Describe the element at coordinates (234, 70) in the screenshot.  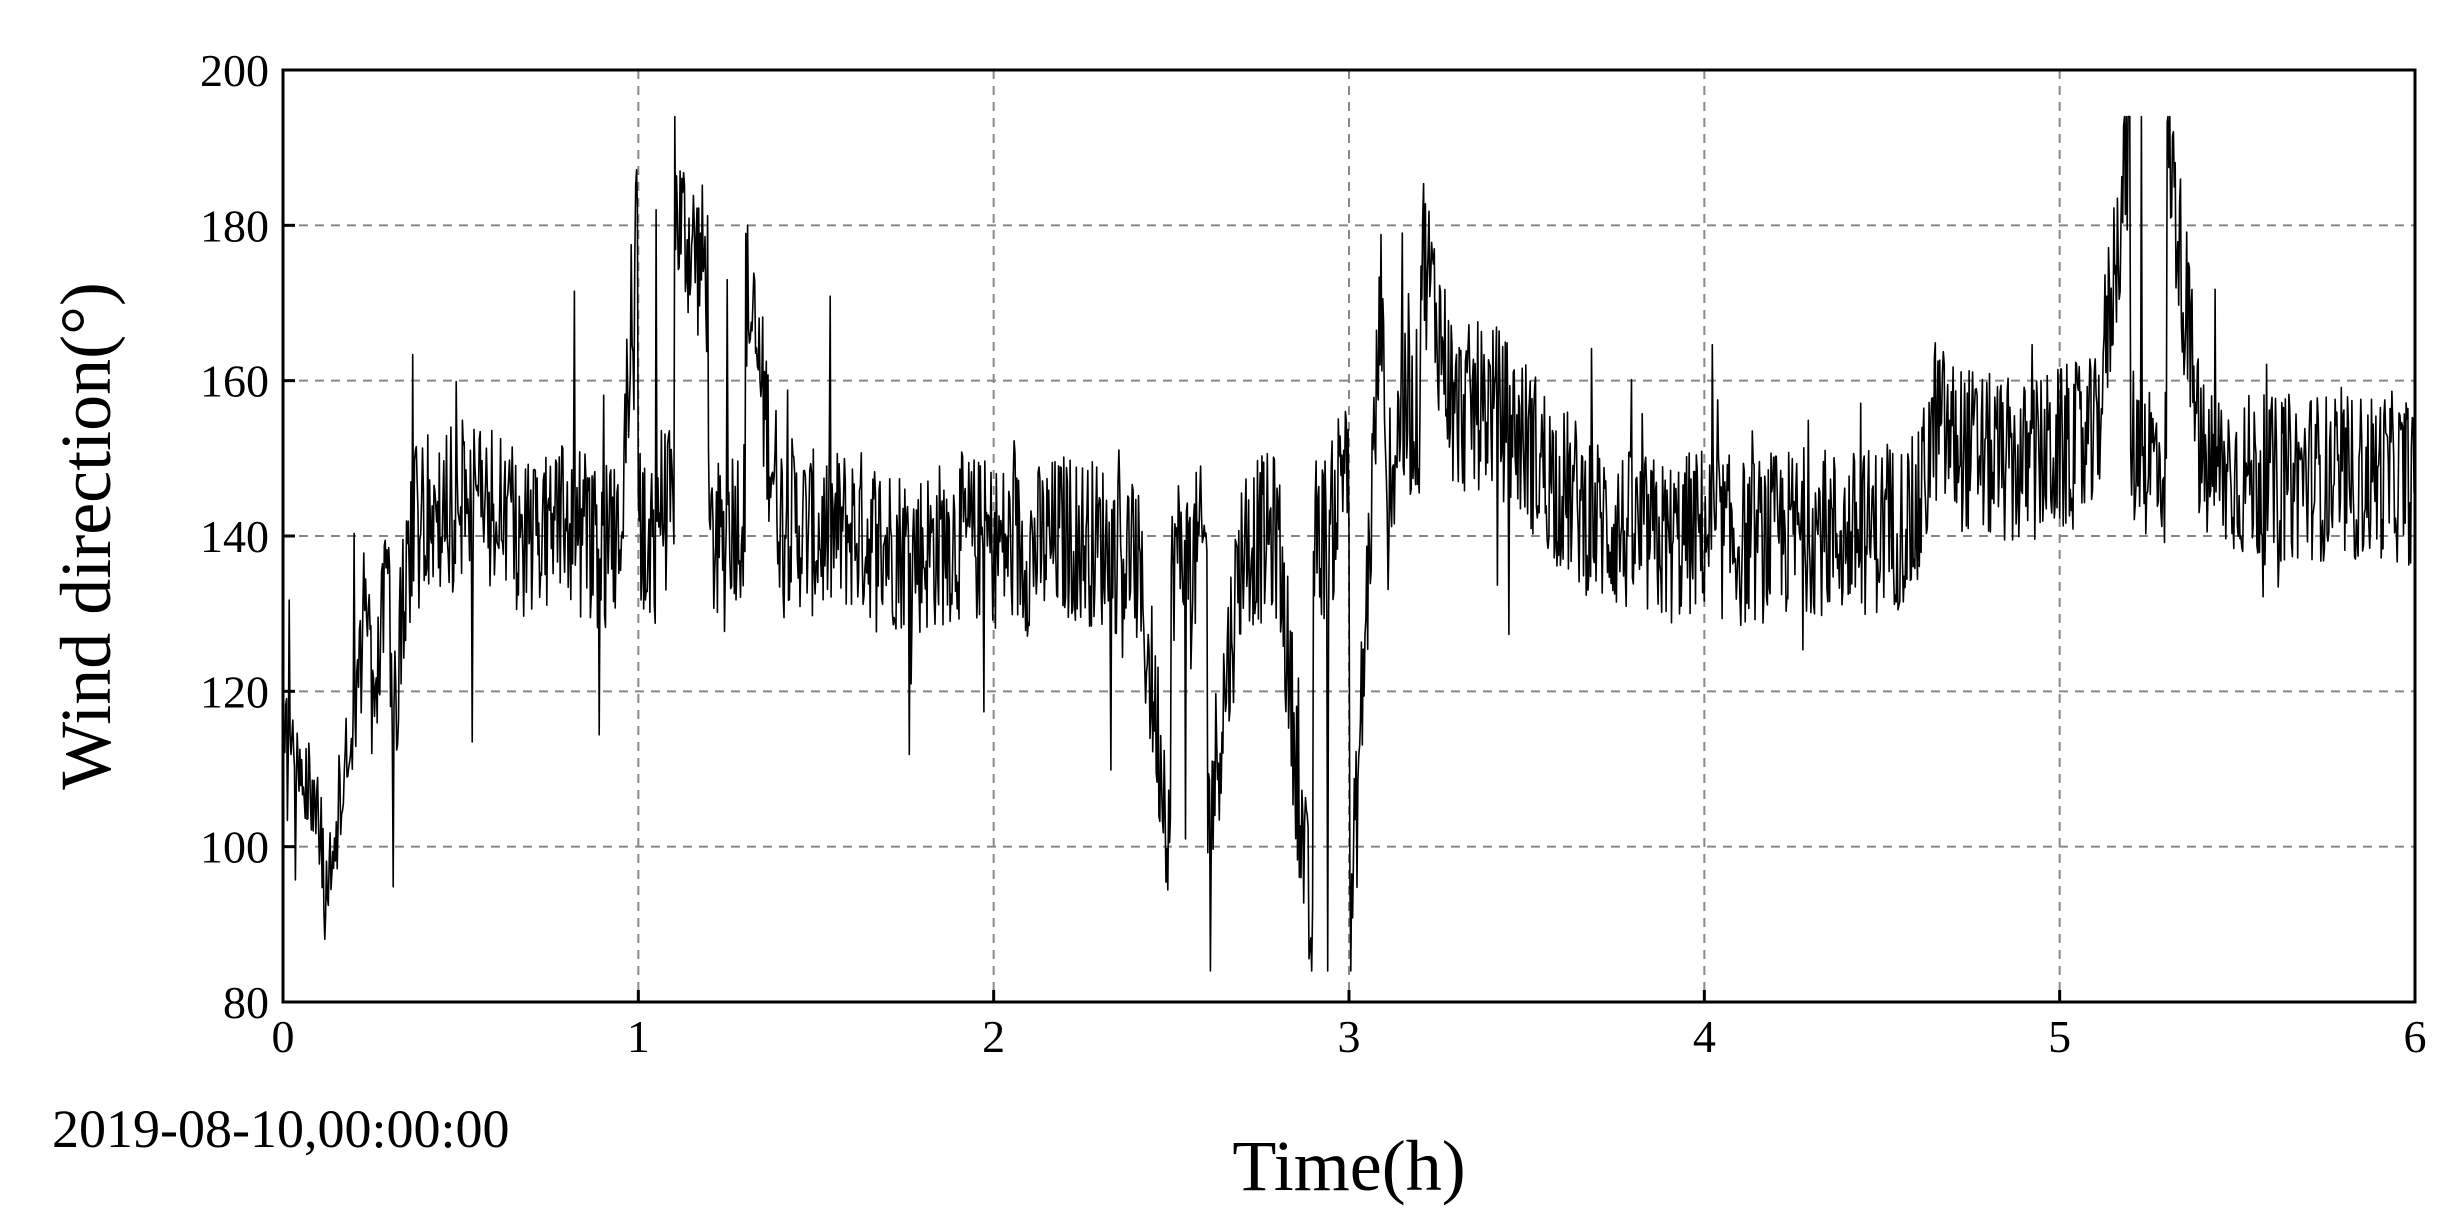
I see `y-tick-label: 200` at that location.